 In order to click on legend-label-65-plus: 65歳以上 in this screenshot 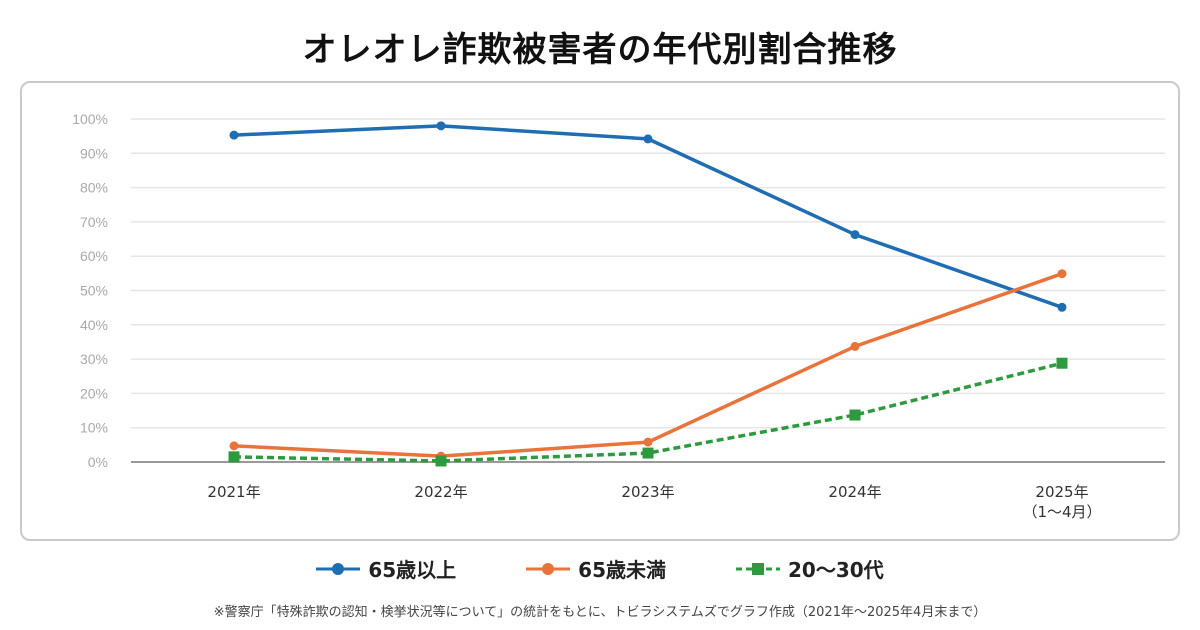, I will do `click(412, 570)`.